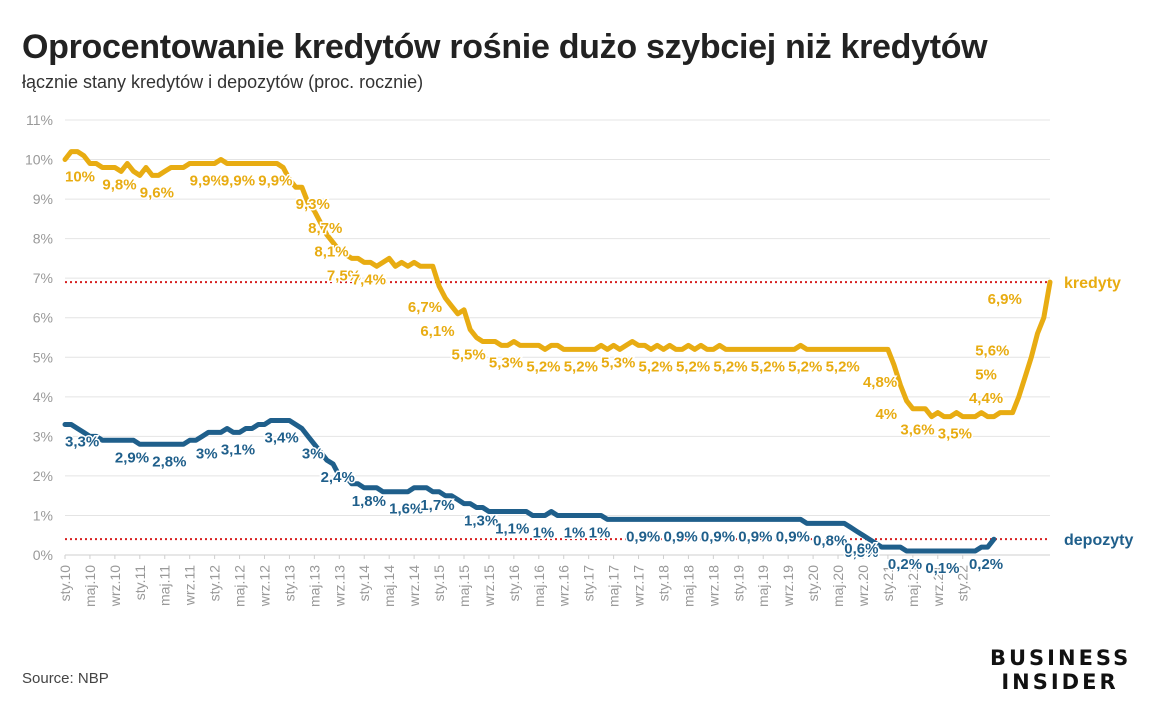  I want to click on x-tick-label: wrz.15, so click(489, 586).